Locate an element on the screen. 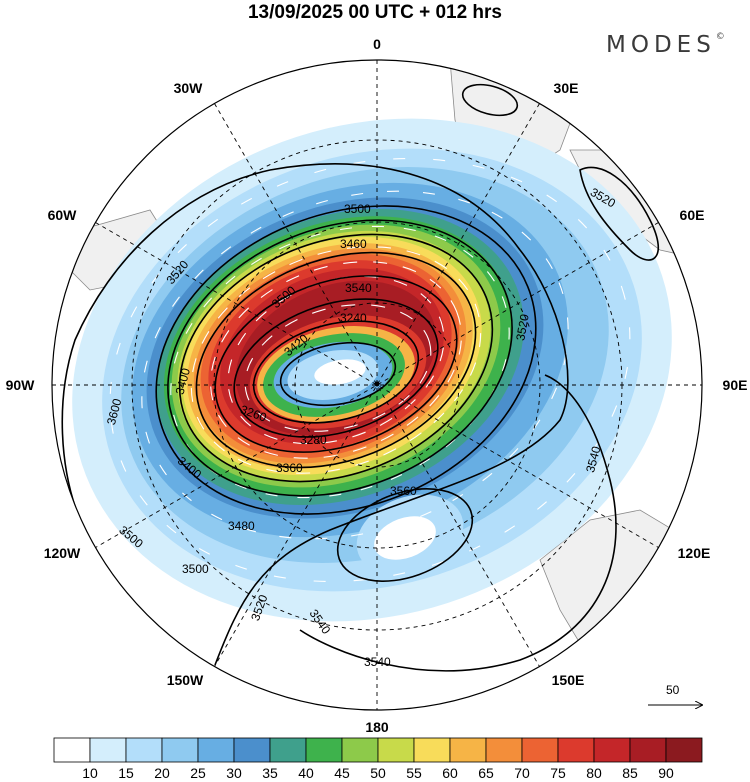 This screenshot has width=750, height=782. colorbar-tick-label: 40 is located at coordinates (306, 773).